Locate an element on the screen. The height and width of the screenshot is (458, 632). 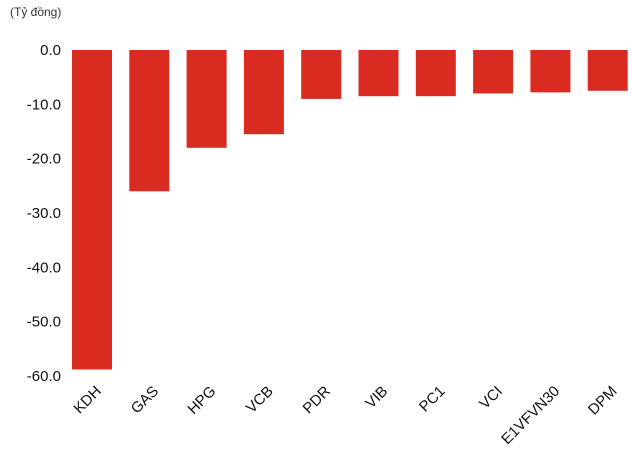
unit-label: (Tỷ đồng) is located at coordinates (36, 12).